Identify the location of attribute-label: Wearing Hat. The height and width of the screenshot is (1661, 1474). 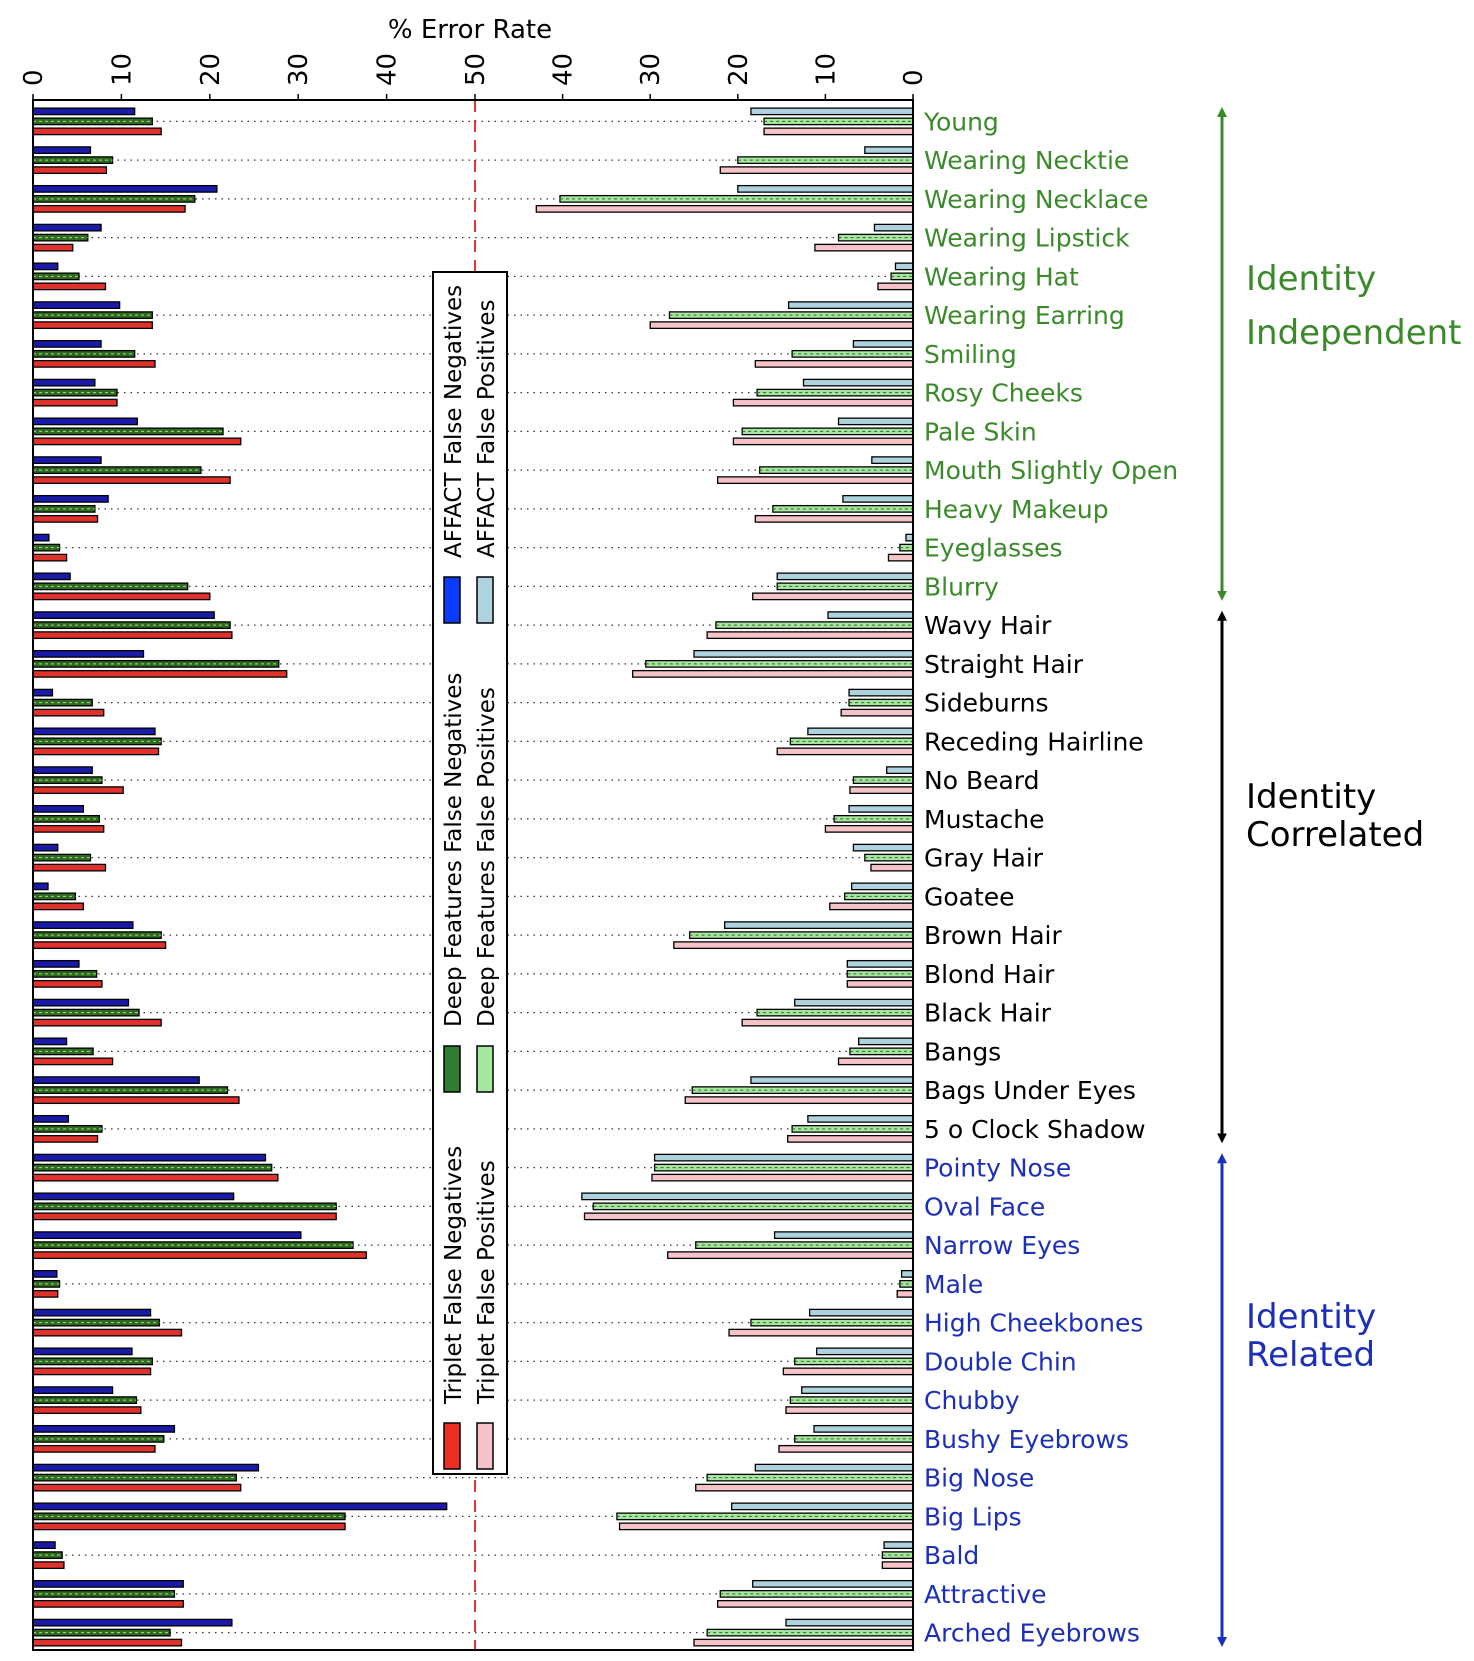
(1001, 276).